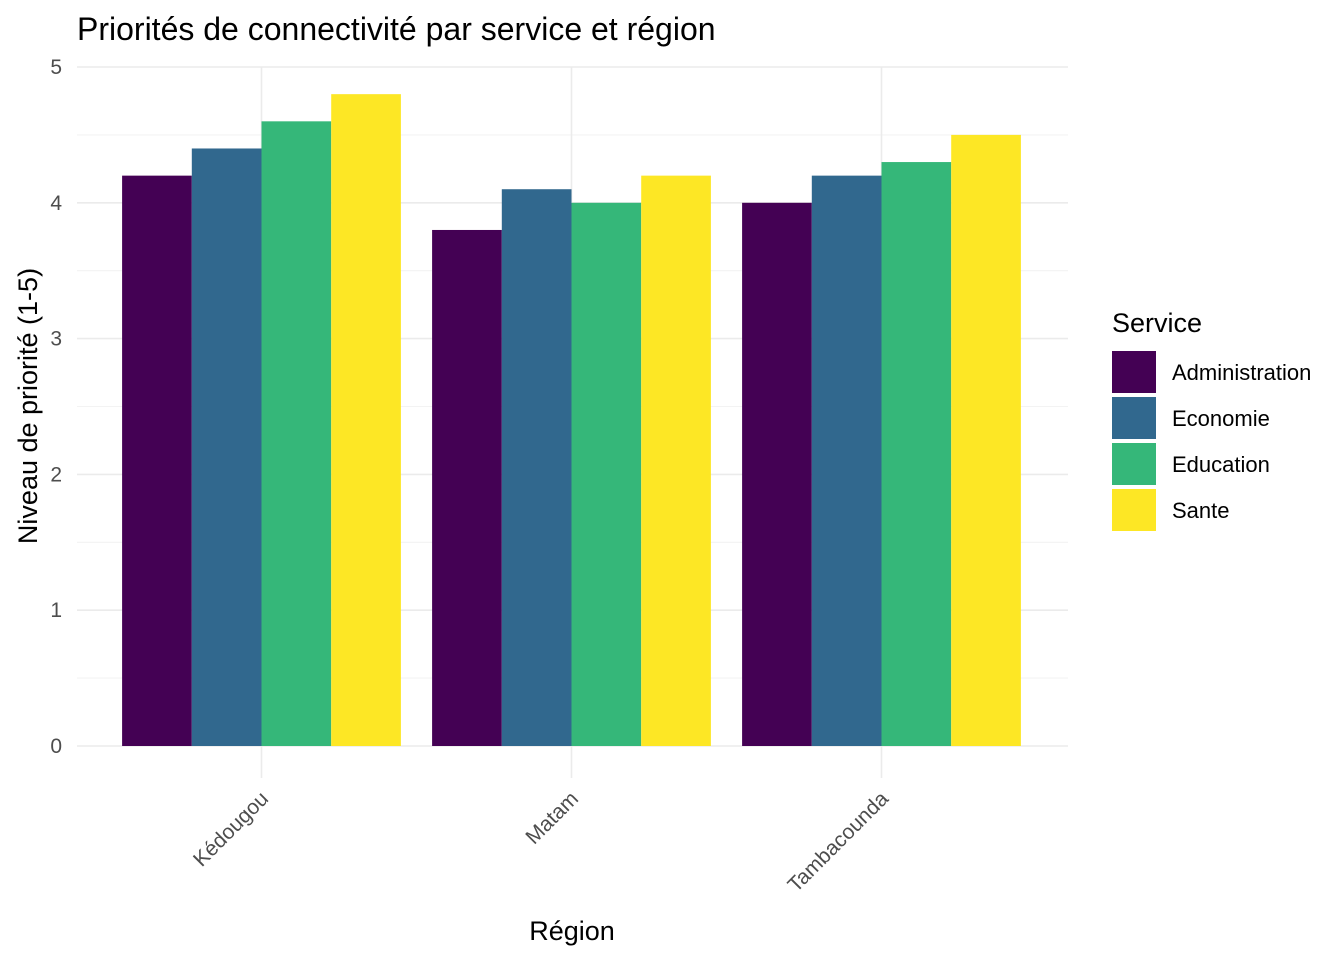 The width and height of the screenshot is (1344, 960). What do you see at coordinates (56, 203) in the screenshot?
I see `y-tick-label: 4` at bounding box center [56, 203].